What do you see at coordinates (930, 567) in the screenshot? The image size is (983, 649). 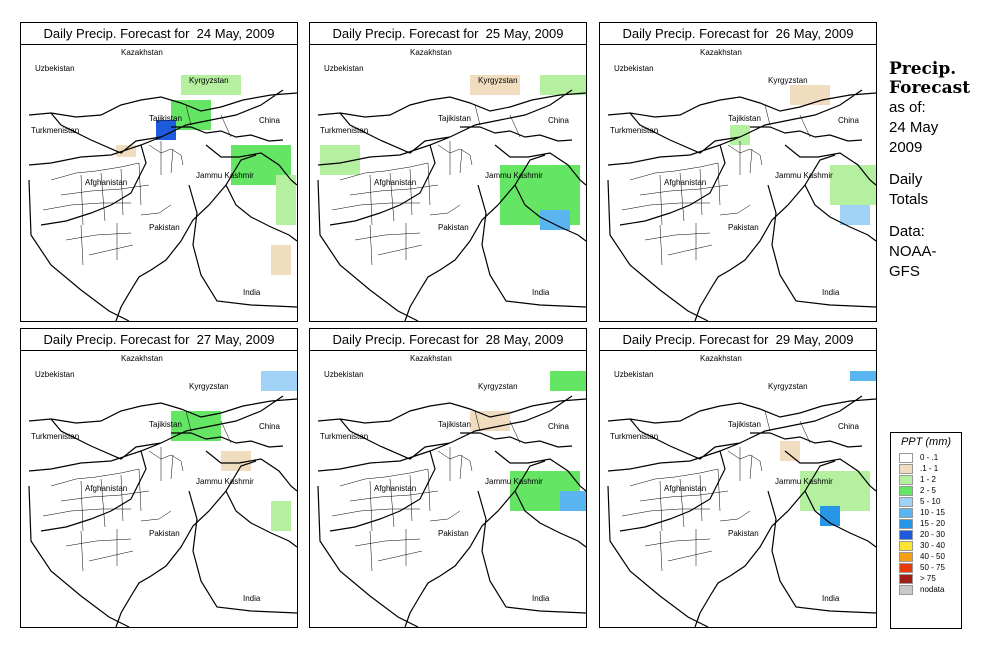 I see `legend-item: 50 - 75` at bounding box center [930, 567].